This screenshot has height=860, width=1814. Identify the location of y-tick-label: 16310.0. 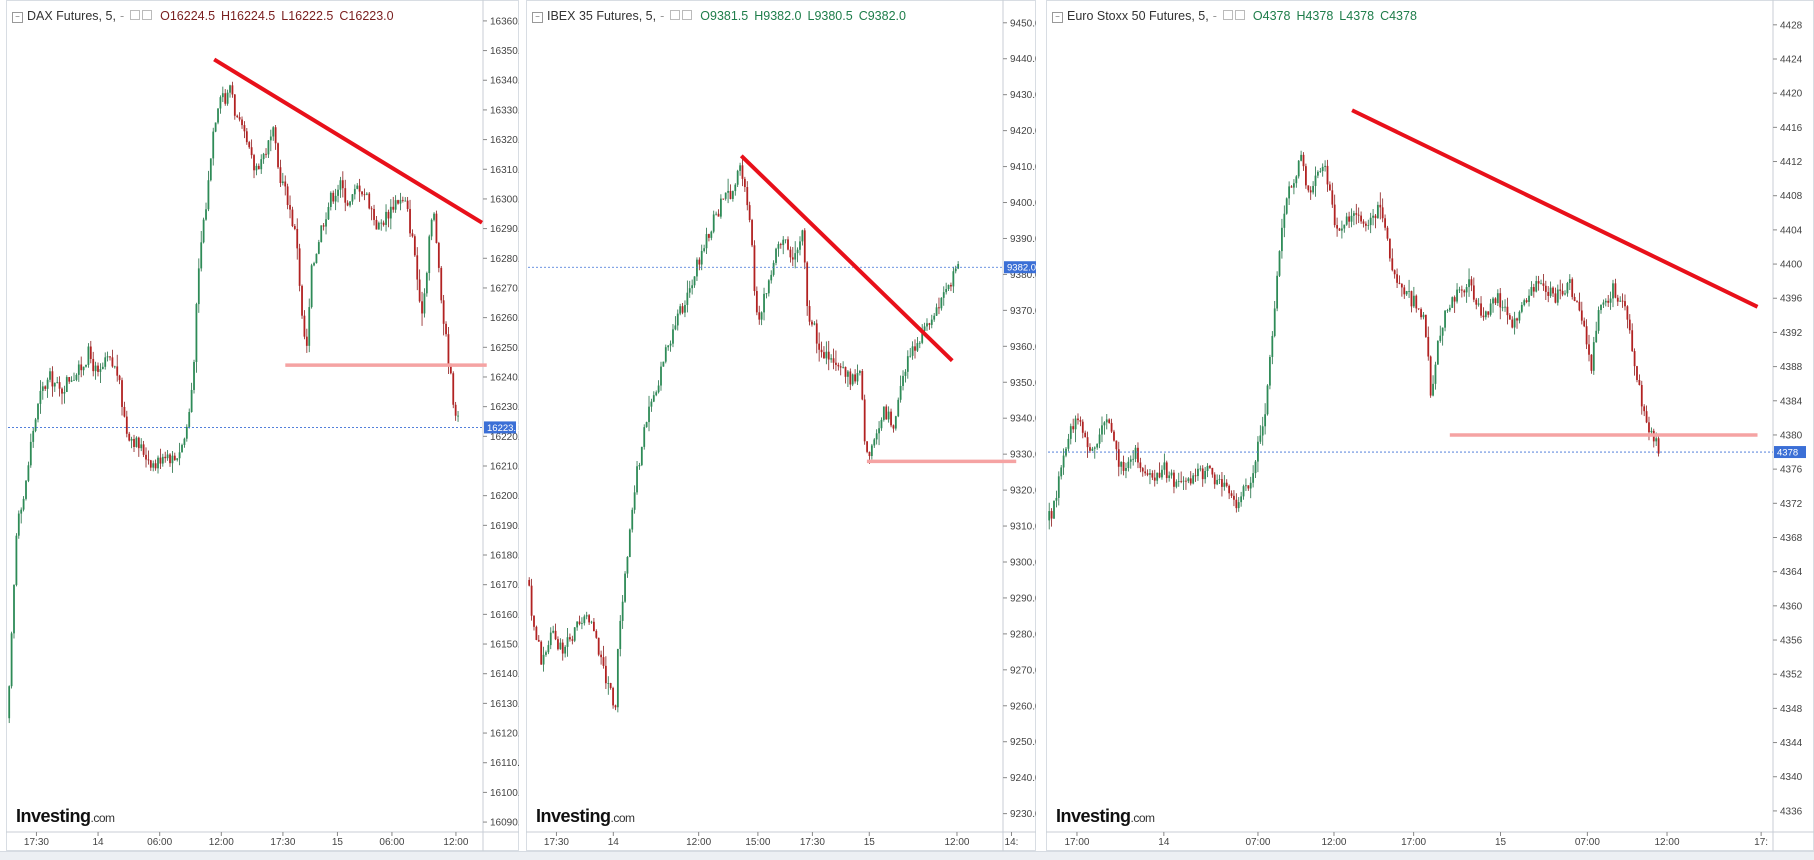
(504, 170).